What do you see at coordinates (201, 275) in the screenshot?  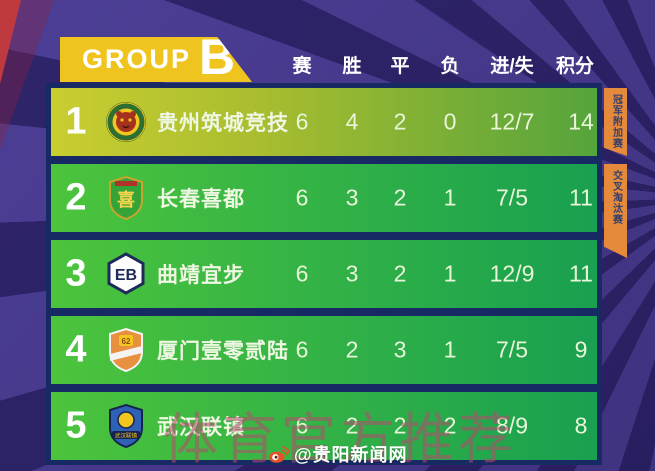 I see `team-name: 曲靖宜步` at bounding box center [201, 275].